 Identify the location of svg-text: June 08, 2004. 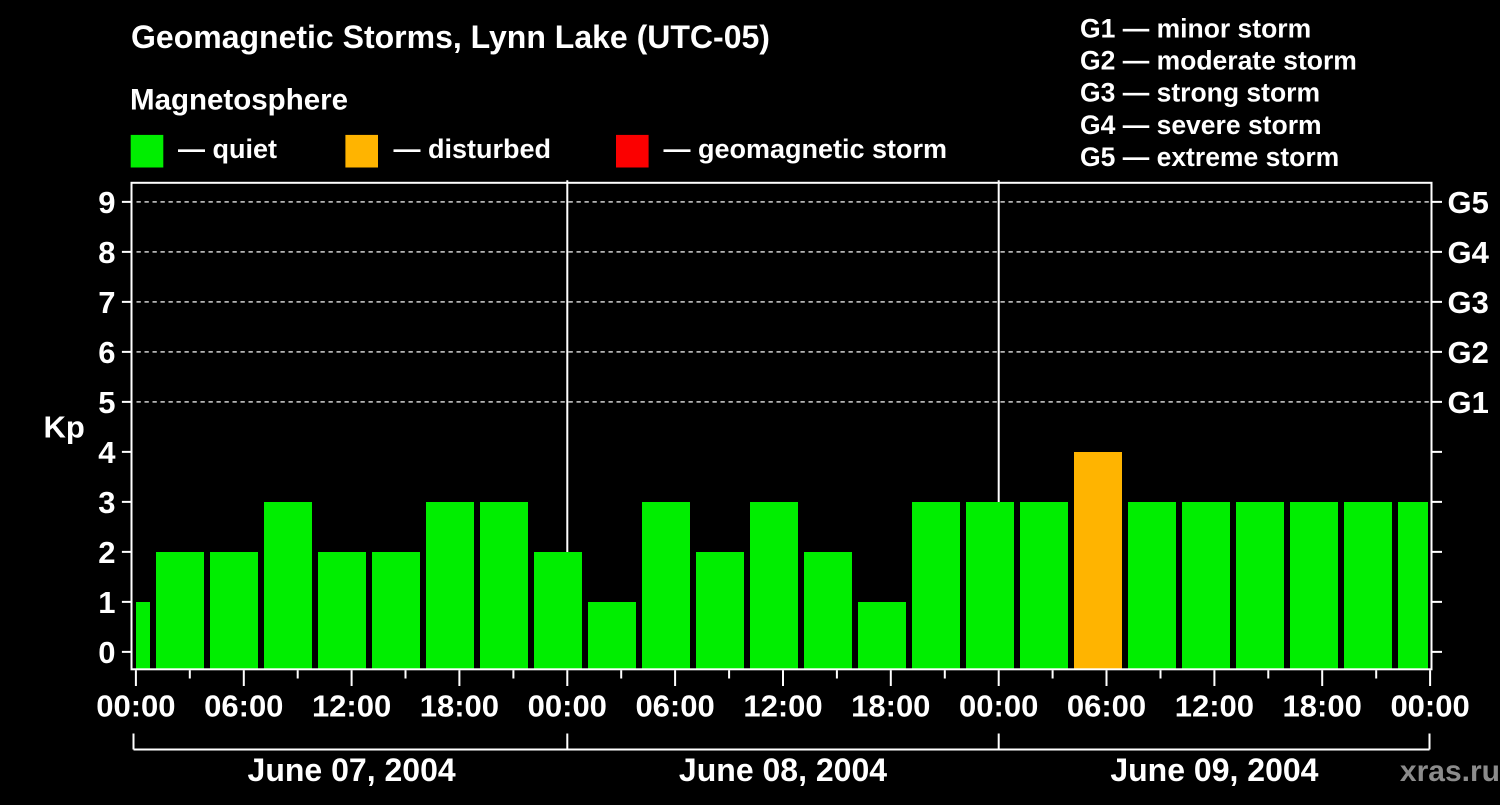
(783, 770).